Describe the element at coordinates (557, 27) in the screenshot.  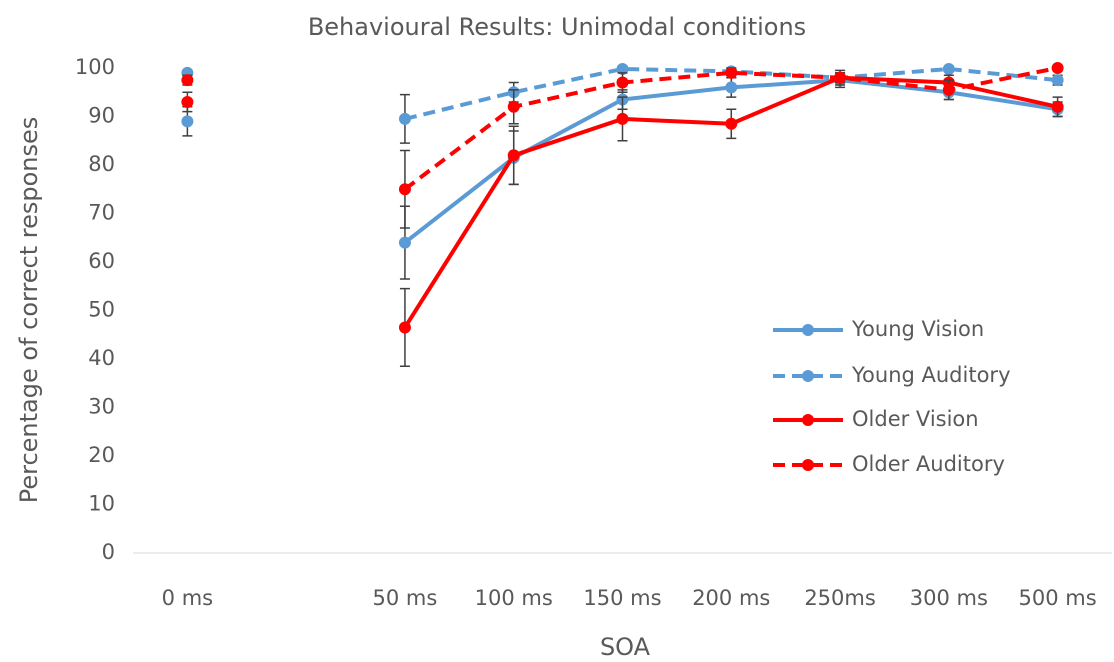
I see `chart-title: Behavioural Results: Unimodal conditions` at that location.